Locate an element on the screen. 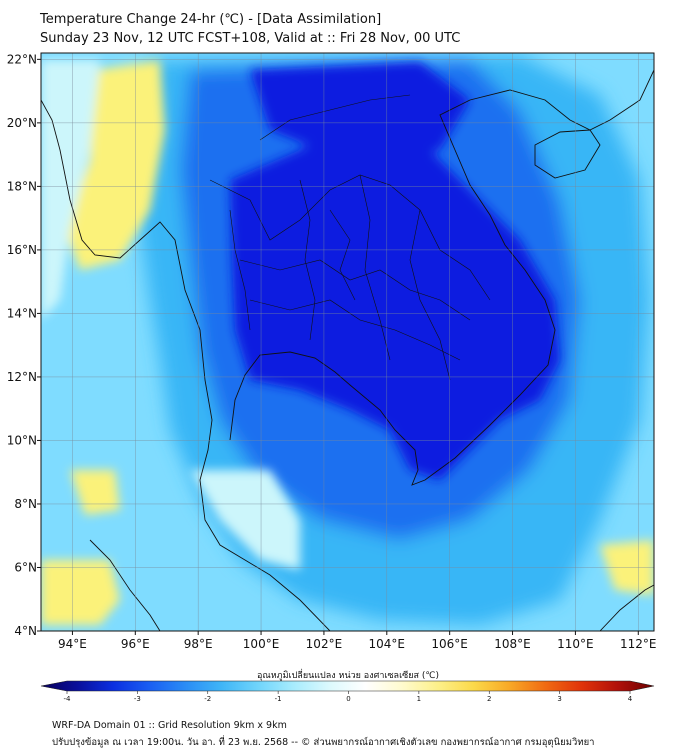 This screenshot has width=676, height=756. lat-tick-label: 12°N is located at coordinates (22, 377).